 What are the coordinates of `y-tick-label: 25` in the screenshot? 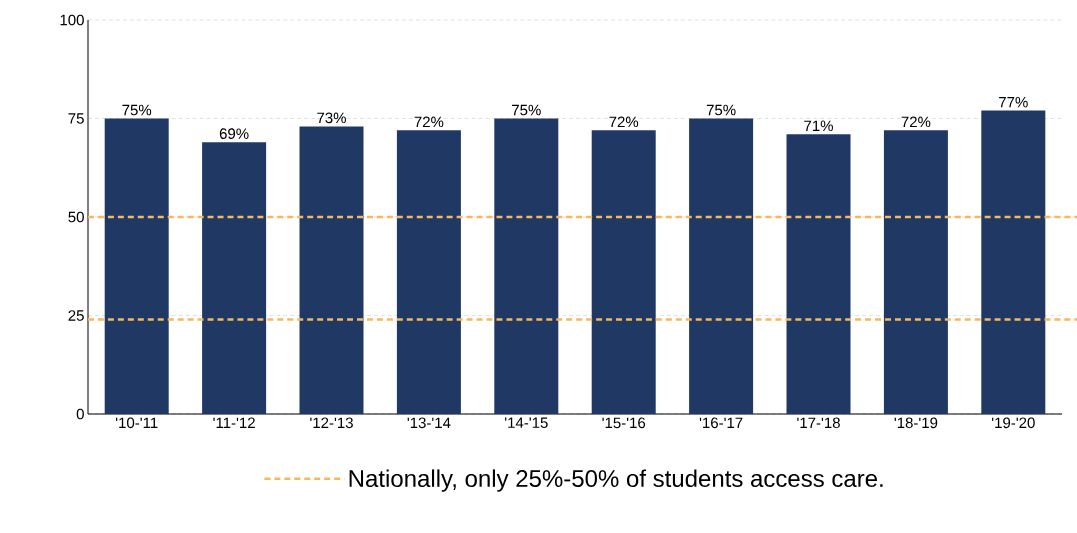 It's located at (76, 315).